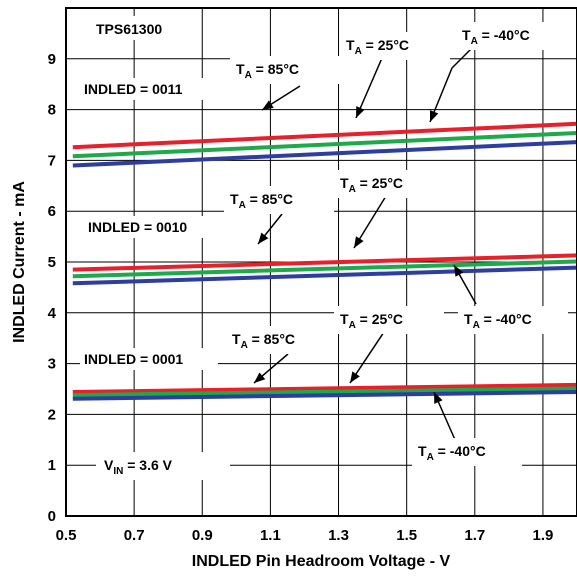 Image resolution: width=577 pixels, height=577 pixels. I want to click on x-tick-label: 0.9, so click(202, 535).